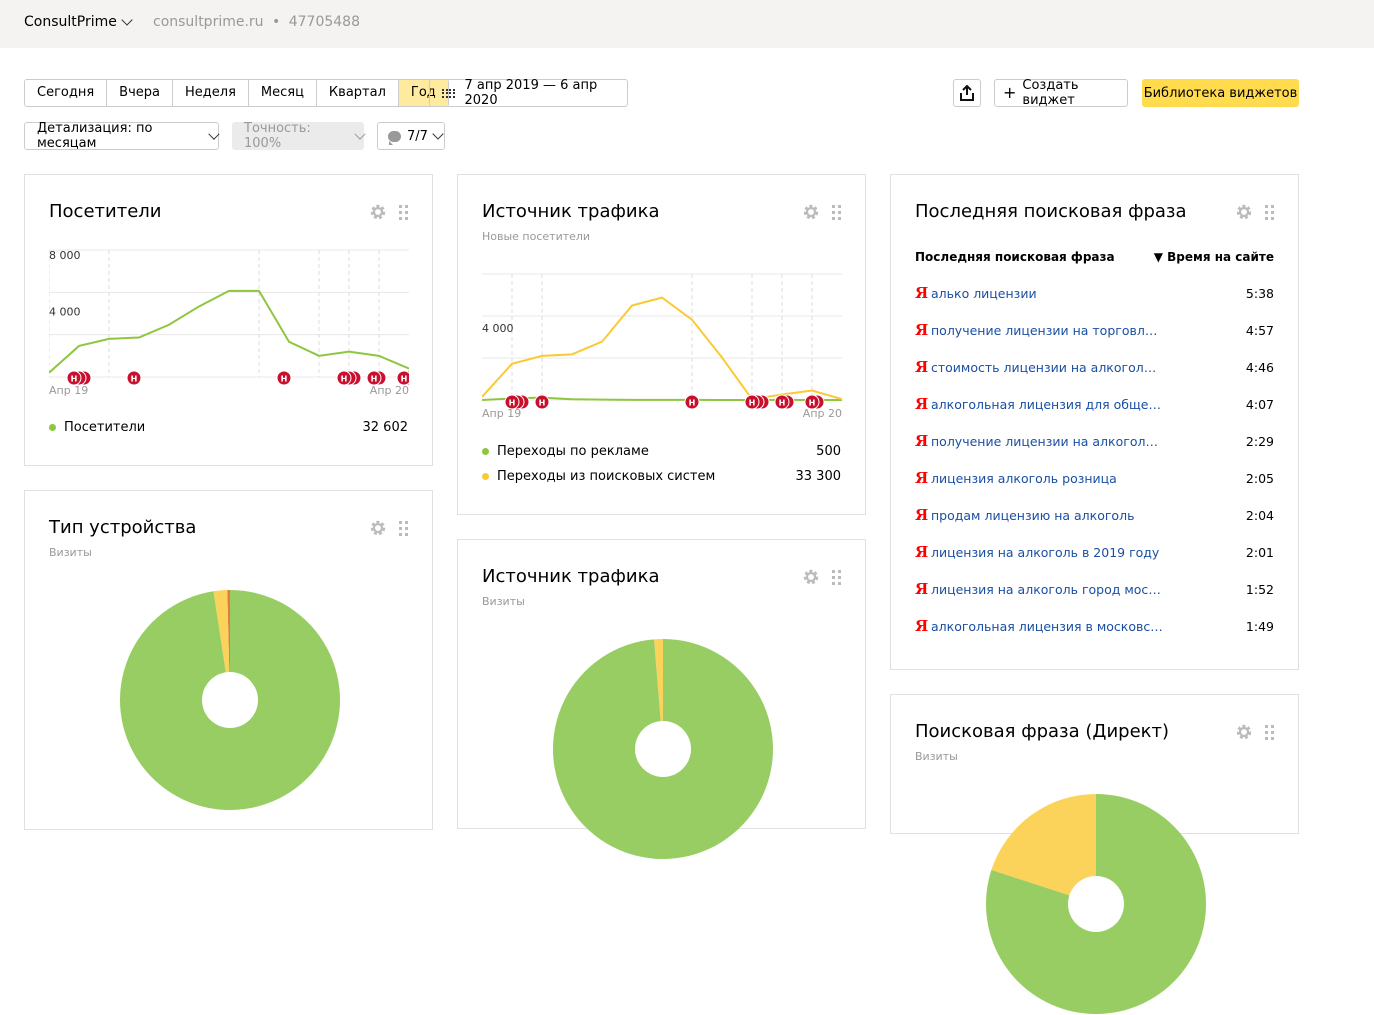 This screenshot has width=1374, height=1015. What do you see at coordinates (208, 22) in the screenshot?
I see `site-domain: consultprime.ru` at bounding box center [208, 22].